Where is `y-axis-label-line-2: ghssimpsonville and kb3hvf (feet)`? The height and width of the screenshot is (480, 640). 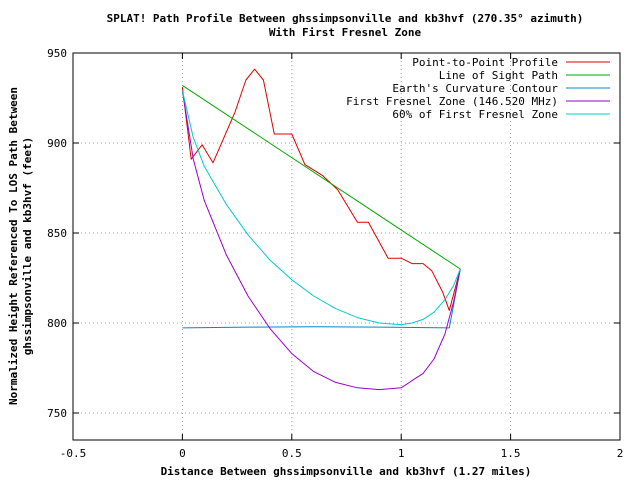
y-axis-label-line-2: ghssimpsonville and kb3hvf (feet) is located at coordinates (27, 246).